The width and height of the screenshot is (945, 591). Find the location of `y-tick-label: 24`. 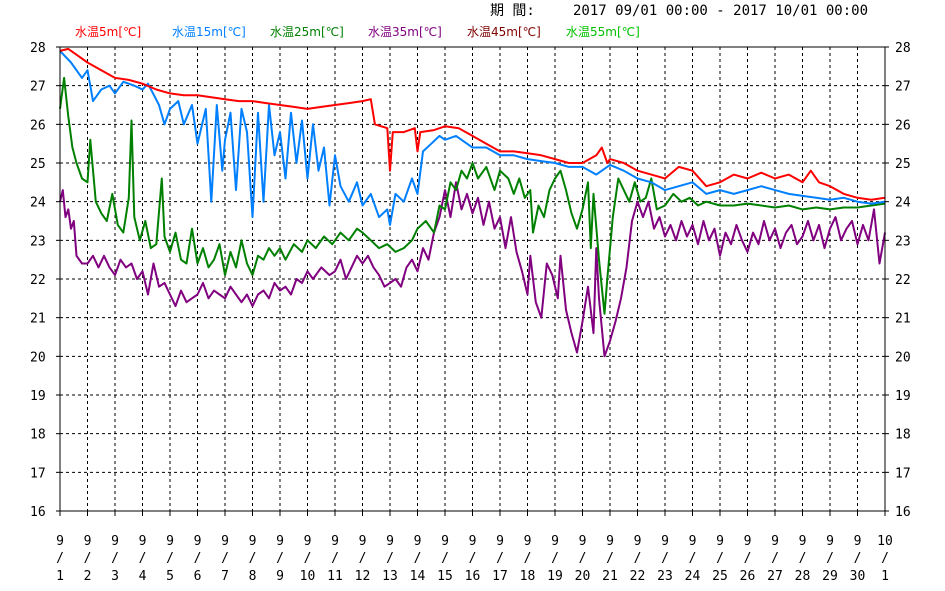

y-tick-label: 24 is located at coordinates (903, 203).